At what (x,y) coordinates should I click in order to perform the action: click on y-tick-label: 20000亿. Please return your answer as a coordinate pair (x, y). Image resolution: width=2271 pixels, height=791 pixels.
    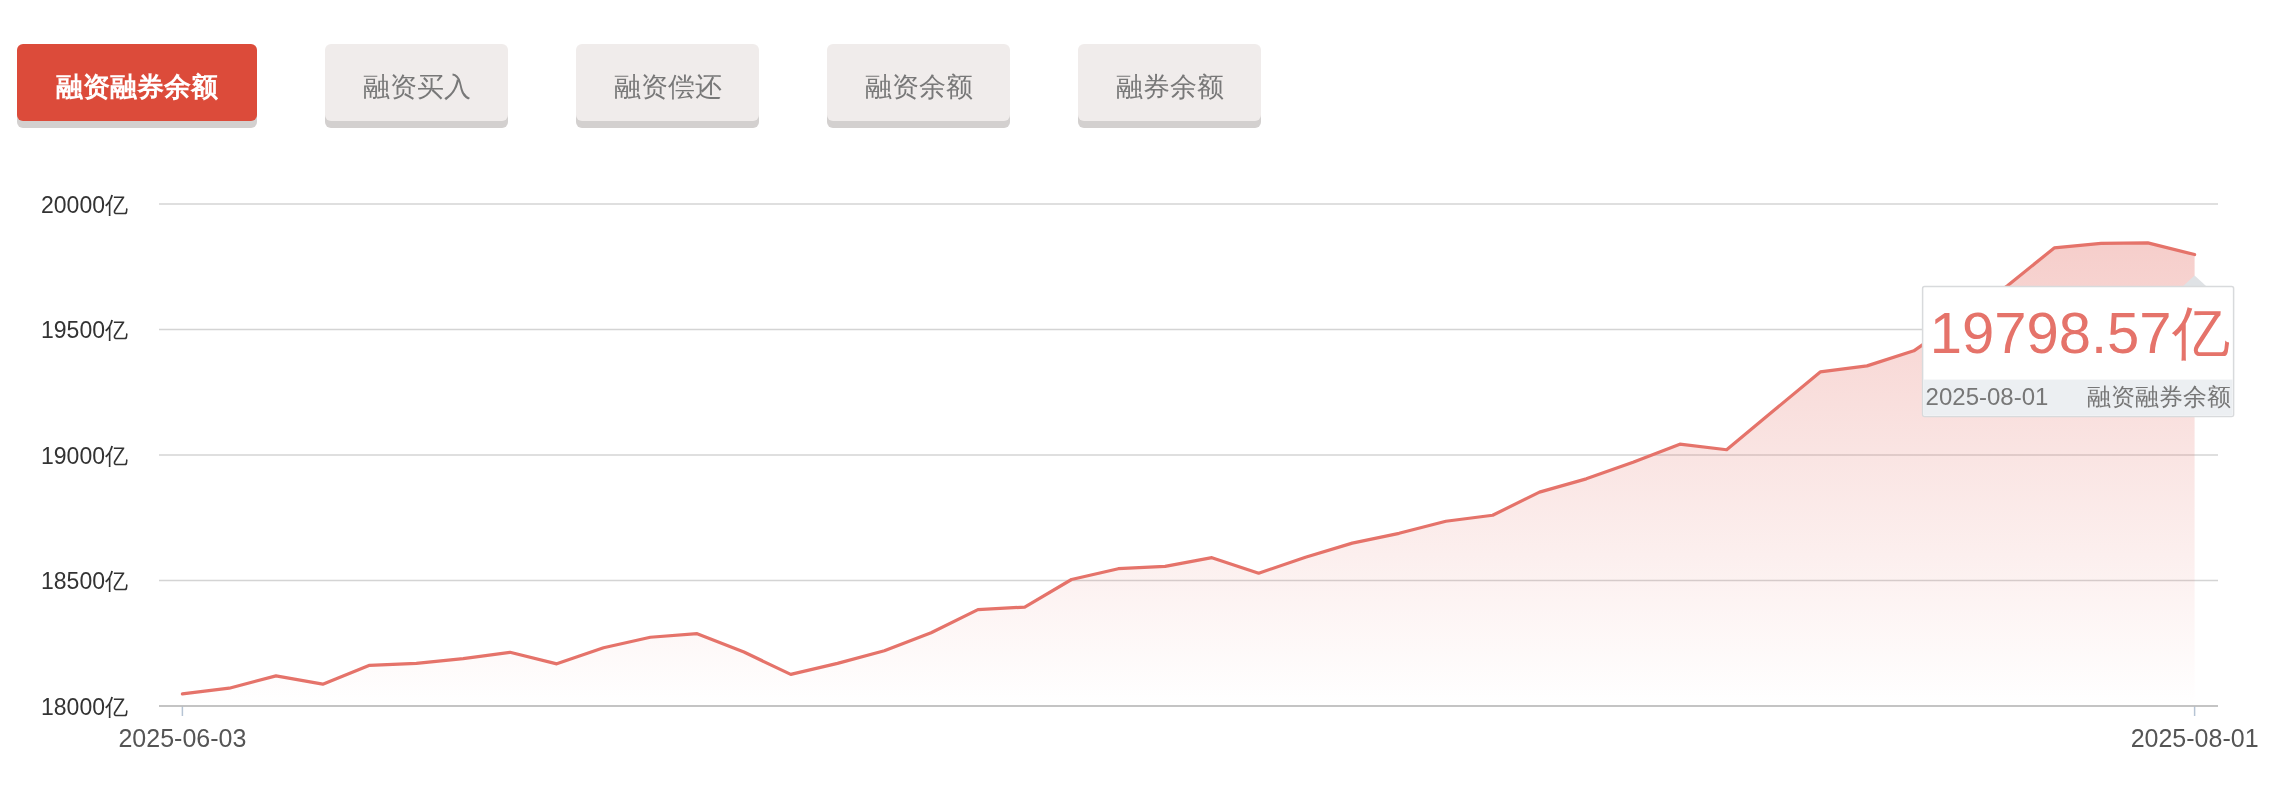
    Looking at the image, I should click on (84, 204).